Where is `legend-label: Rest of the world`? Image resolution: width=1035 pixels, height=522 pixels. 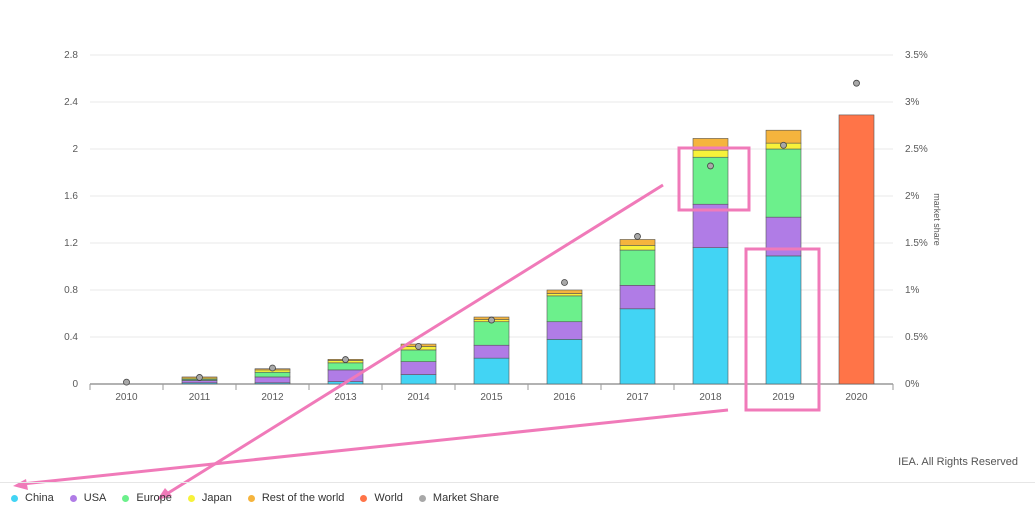 legend-label: Rest of the world is located at coordinates (303, 498).